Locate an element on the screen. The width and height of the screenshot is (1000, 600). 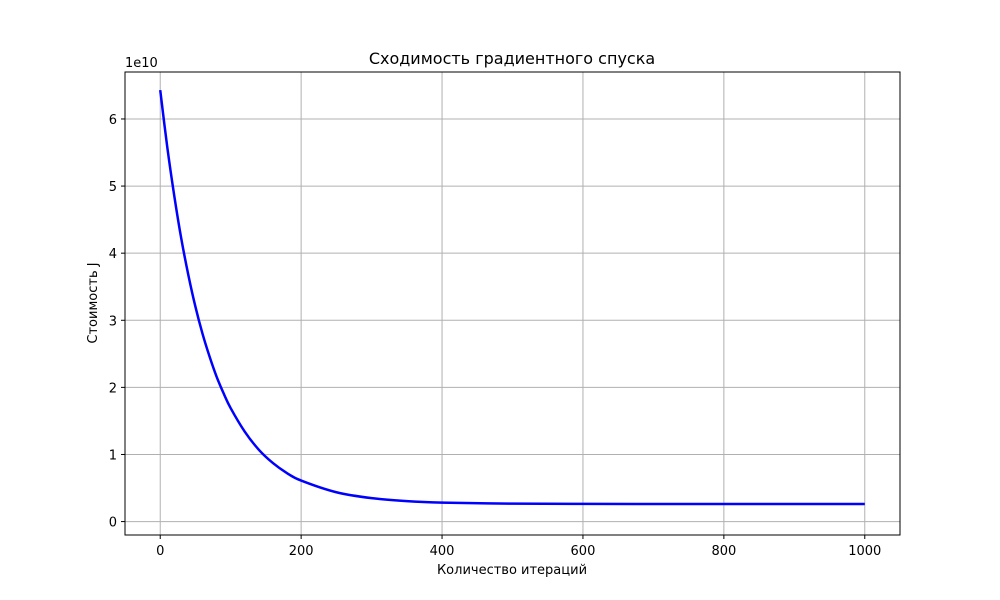
x-tick-label: 0 is located at coordinates (160, 551).